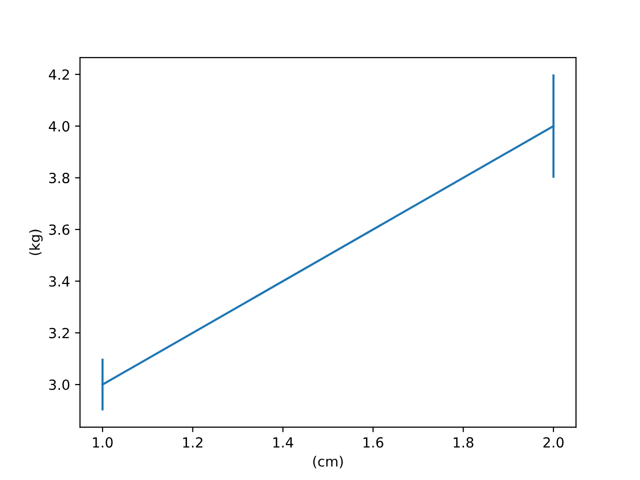 The height and width of the screenshot is (480, 640). What do you see at coordinates (36, 243) in the screenshot?
I see `y-axis-title: (kg)` at bounding box center [36, 243].